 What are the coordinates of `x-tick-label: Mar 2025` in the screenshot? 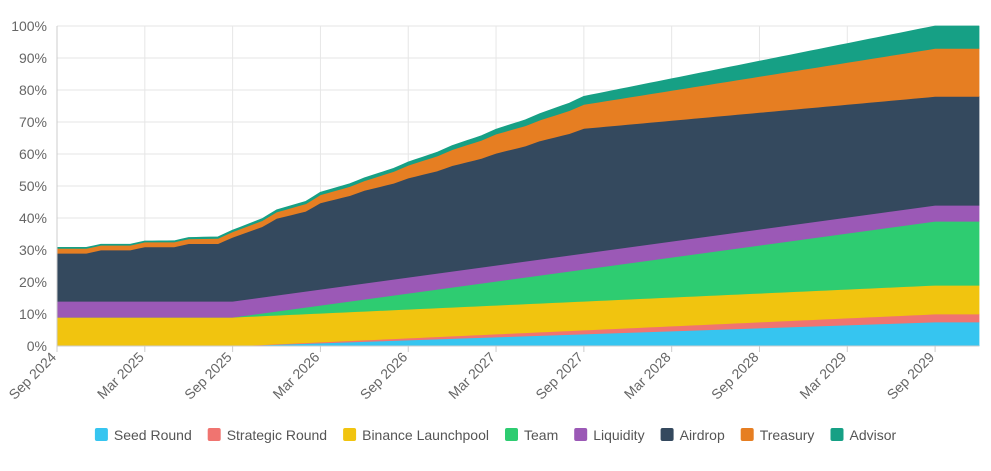 It's located at (120, 375).